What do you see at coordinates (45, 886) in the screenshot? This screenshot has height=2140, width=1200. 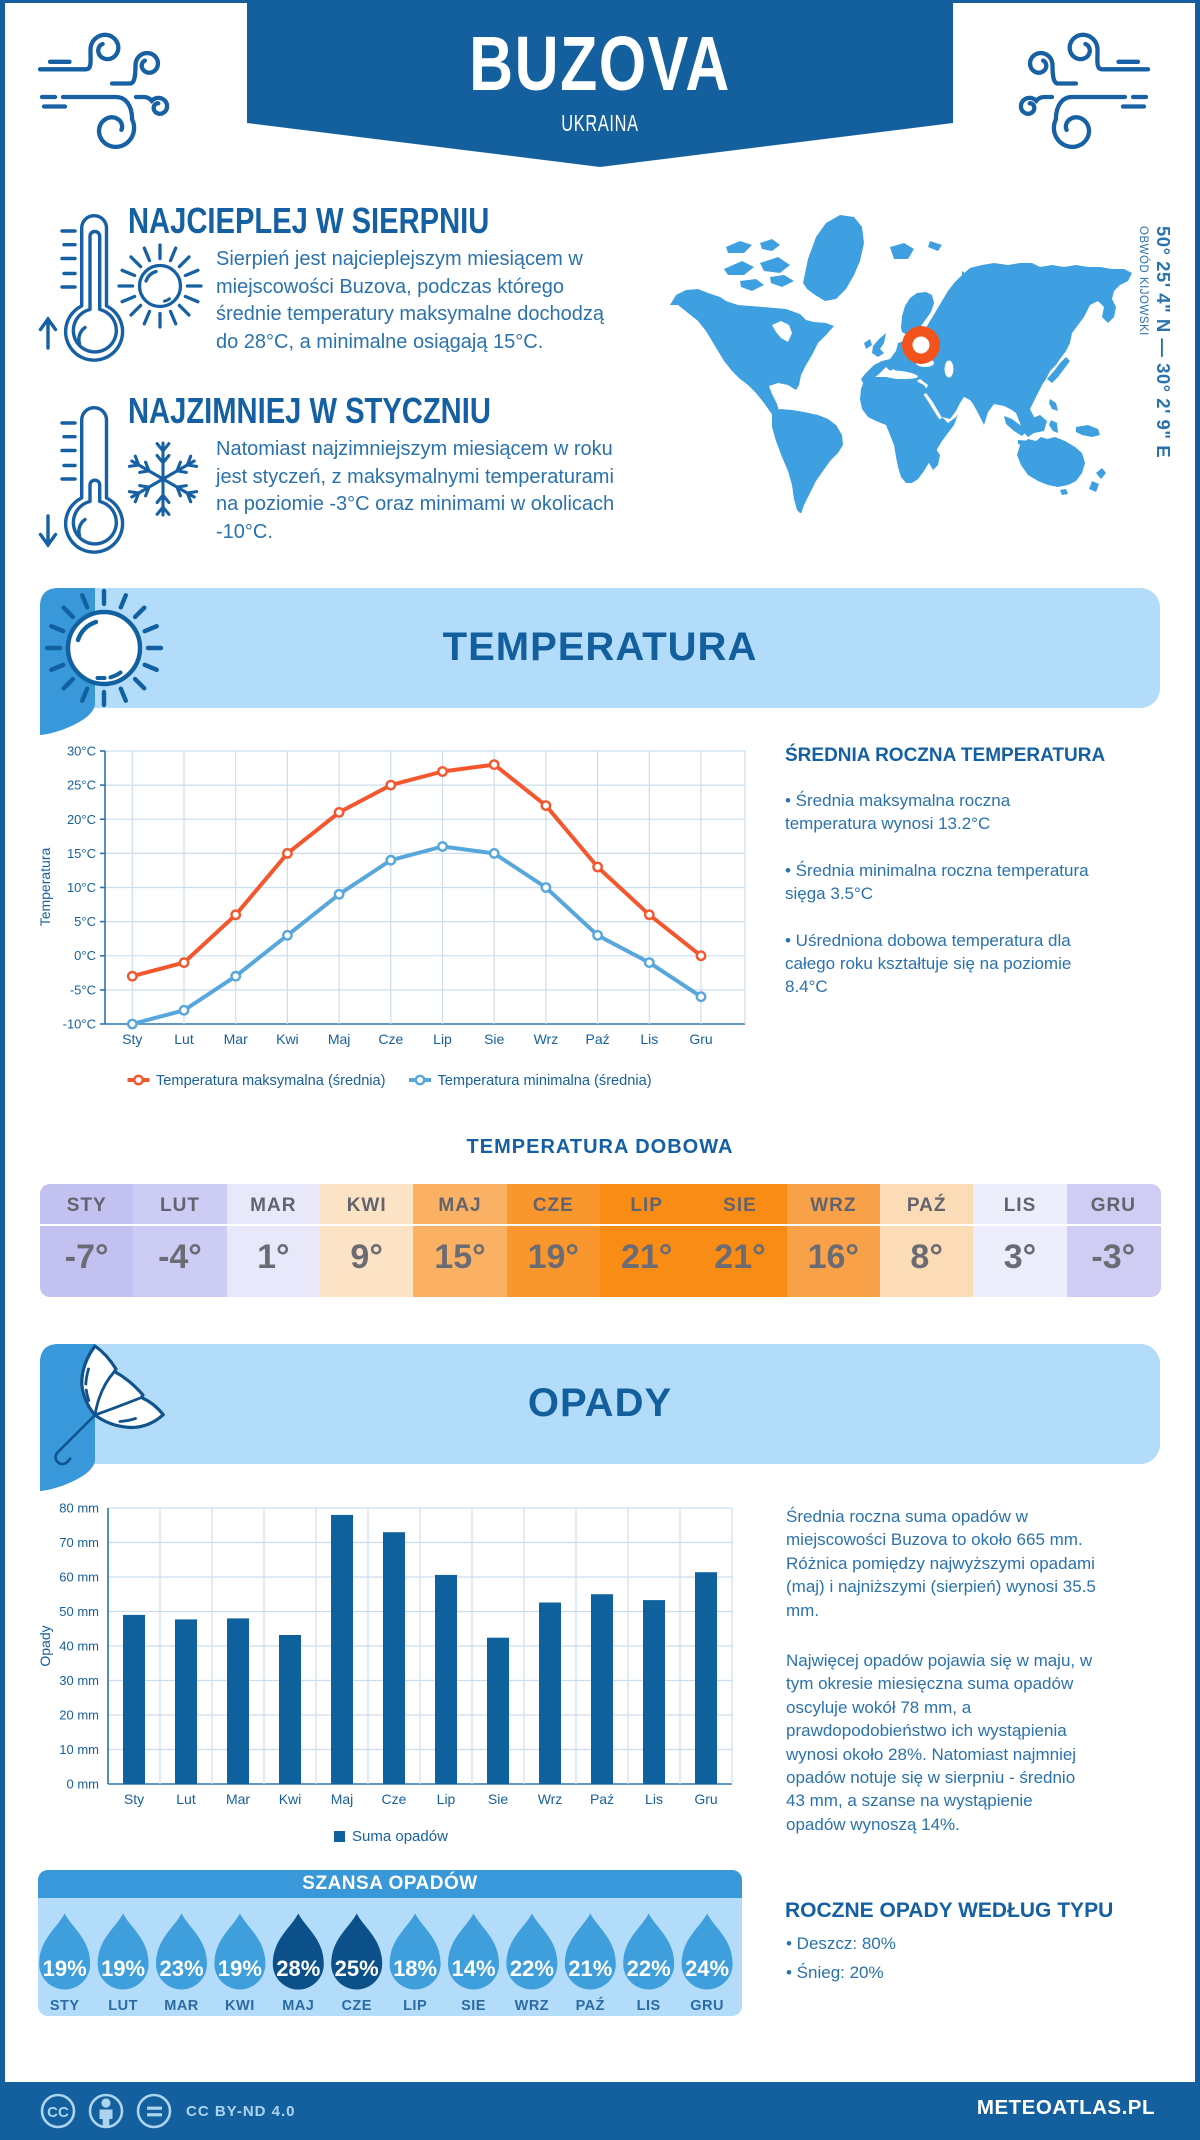 I see `svg-text: Temperatura` at bounding box center [45, 886].